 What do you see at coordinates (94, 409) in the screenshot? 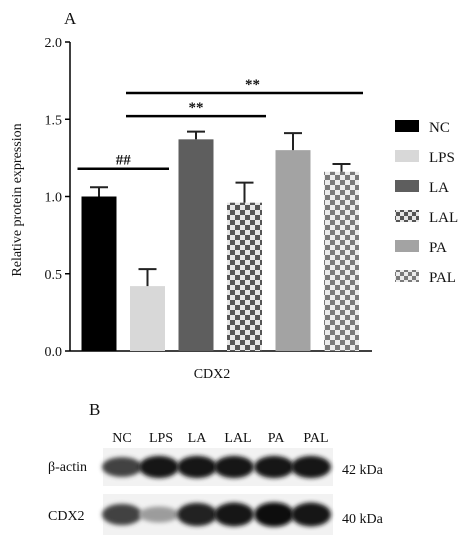
I see `panel-b-label: B` at bounding box center [94, 409].